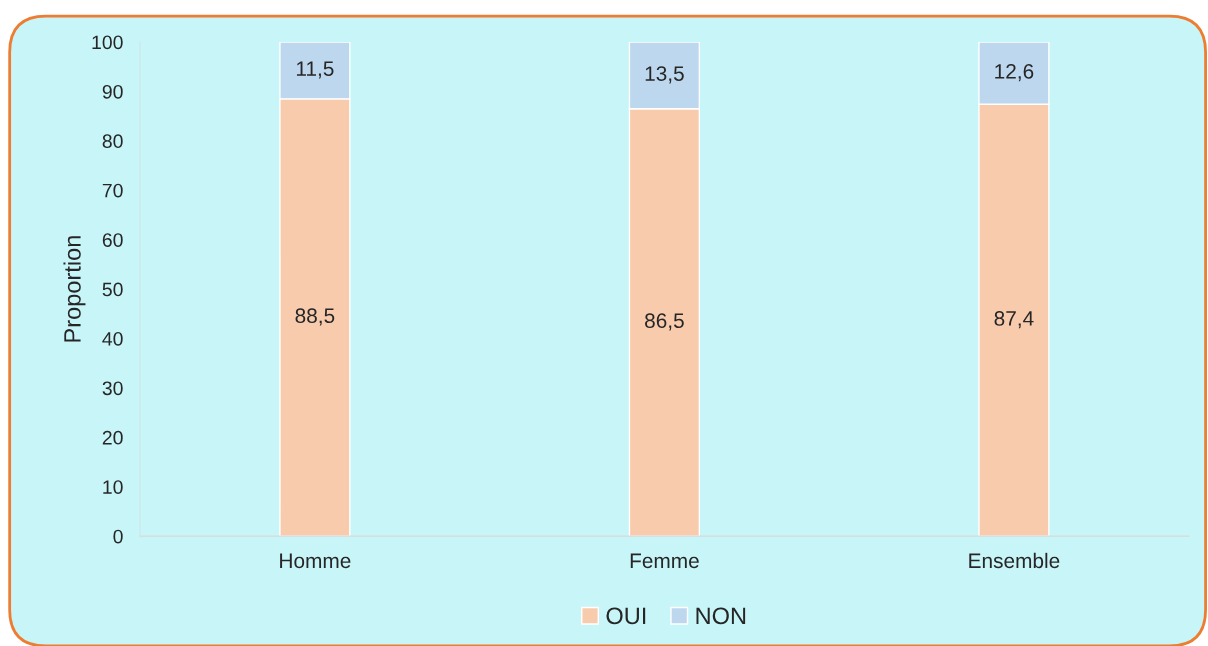 Image resolution: width=1208 pixels, height=646 pixels. I want to click on data-label: 87,4, so click(1014, 320).